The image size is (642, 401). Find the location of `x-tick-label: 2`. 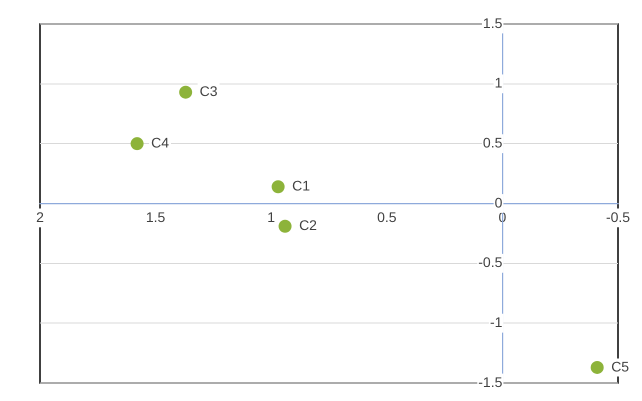

x-tick-label: 2 is located at coordinates (40, 216).